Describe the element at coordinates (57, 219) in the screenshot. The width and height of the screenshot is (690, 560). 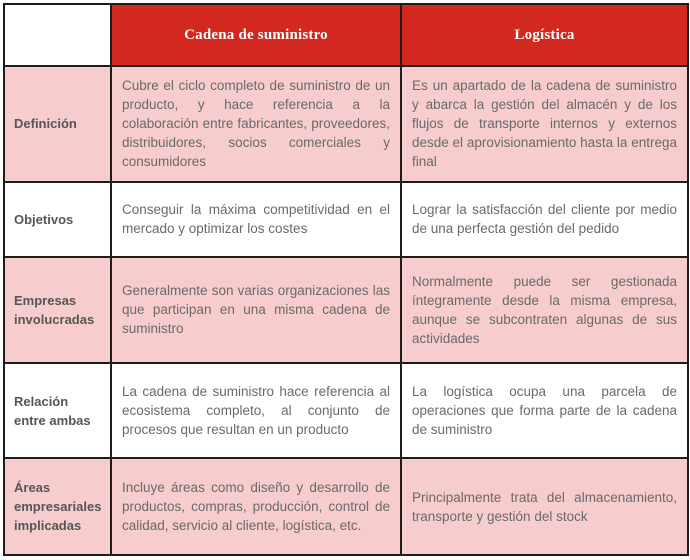
I see `row-label-objetivos: Objetivos` at that location.